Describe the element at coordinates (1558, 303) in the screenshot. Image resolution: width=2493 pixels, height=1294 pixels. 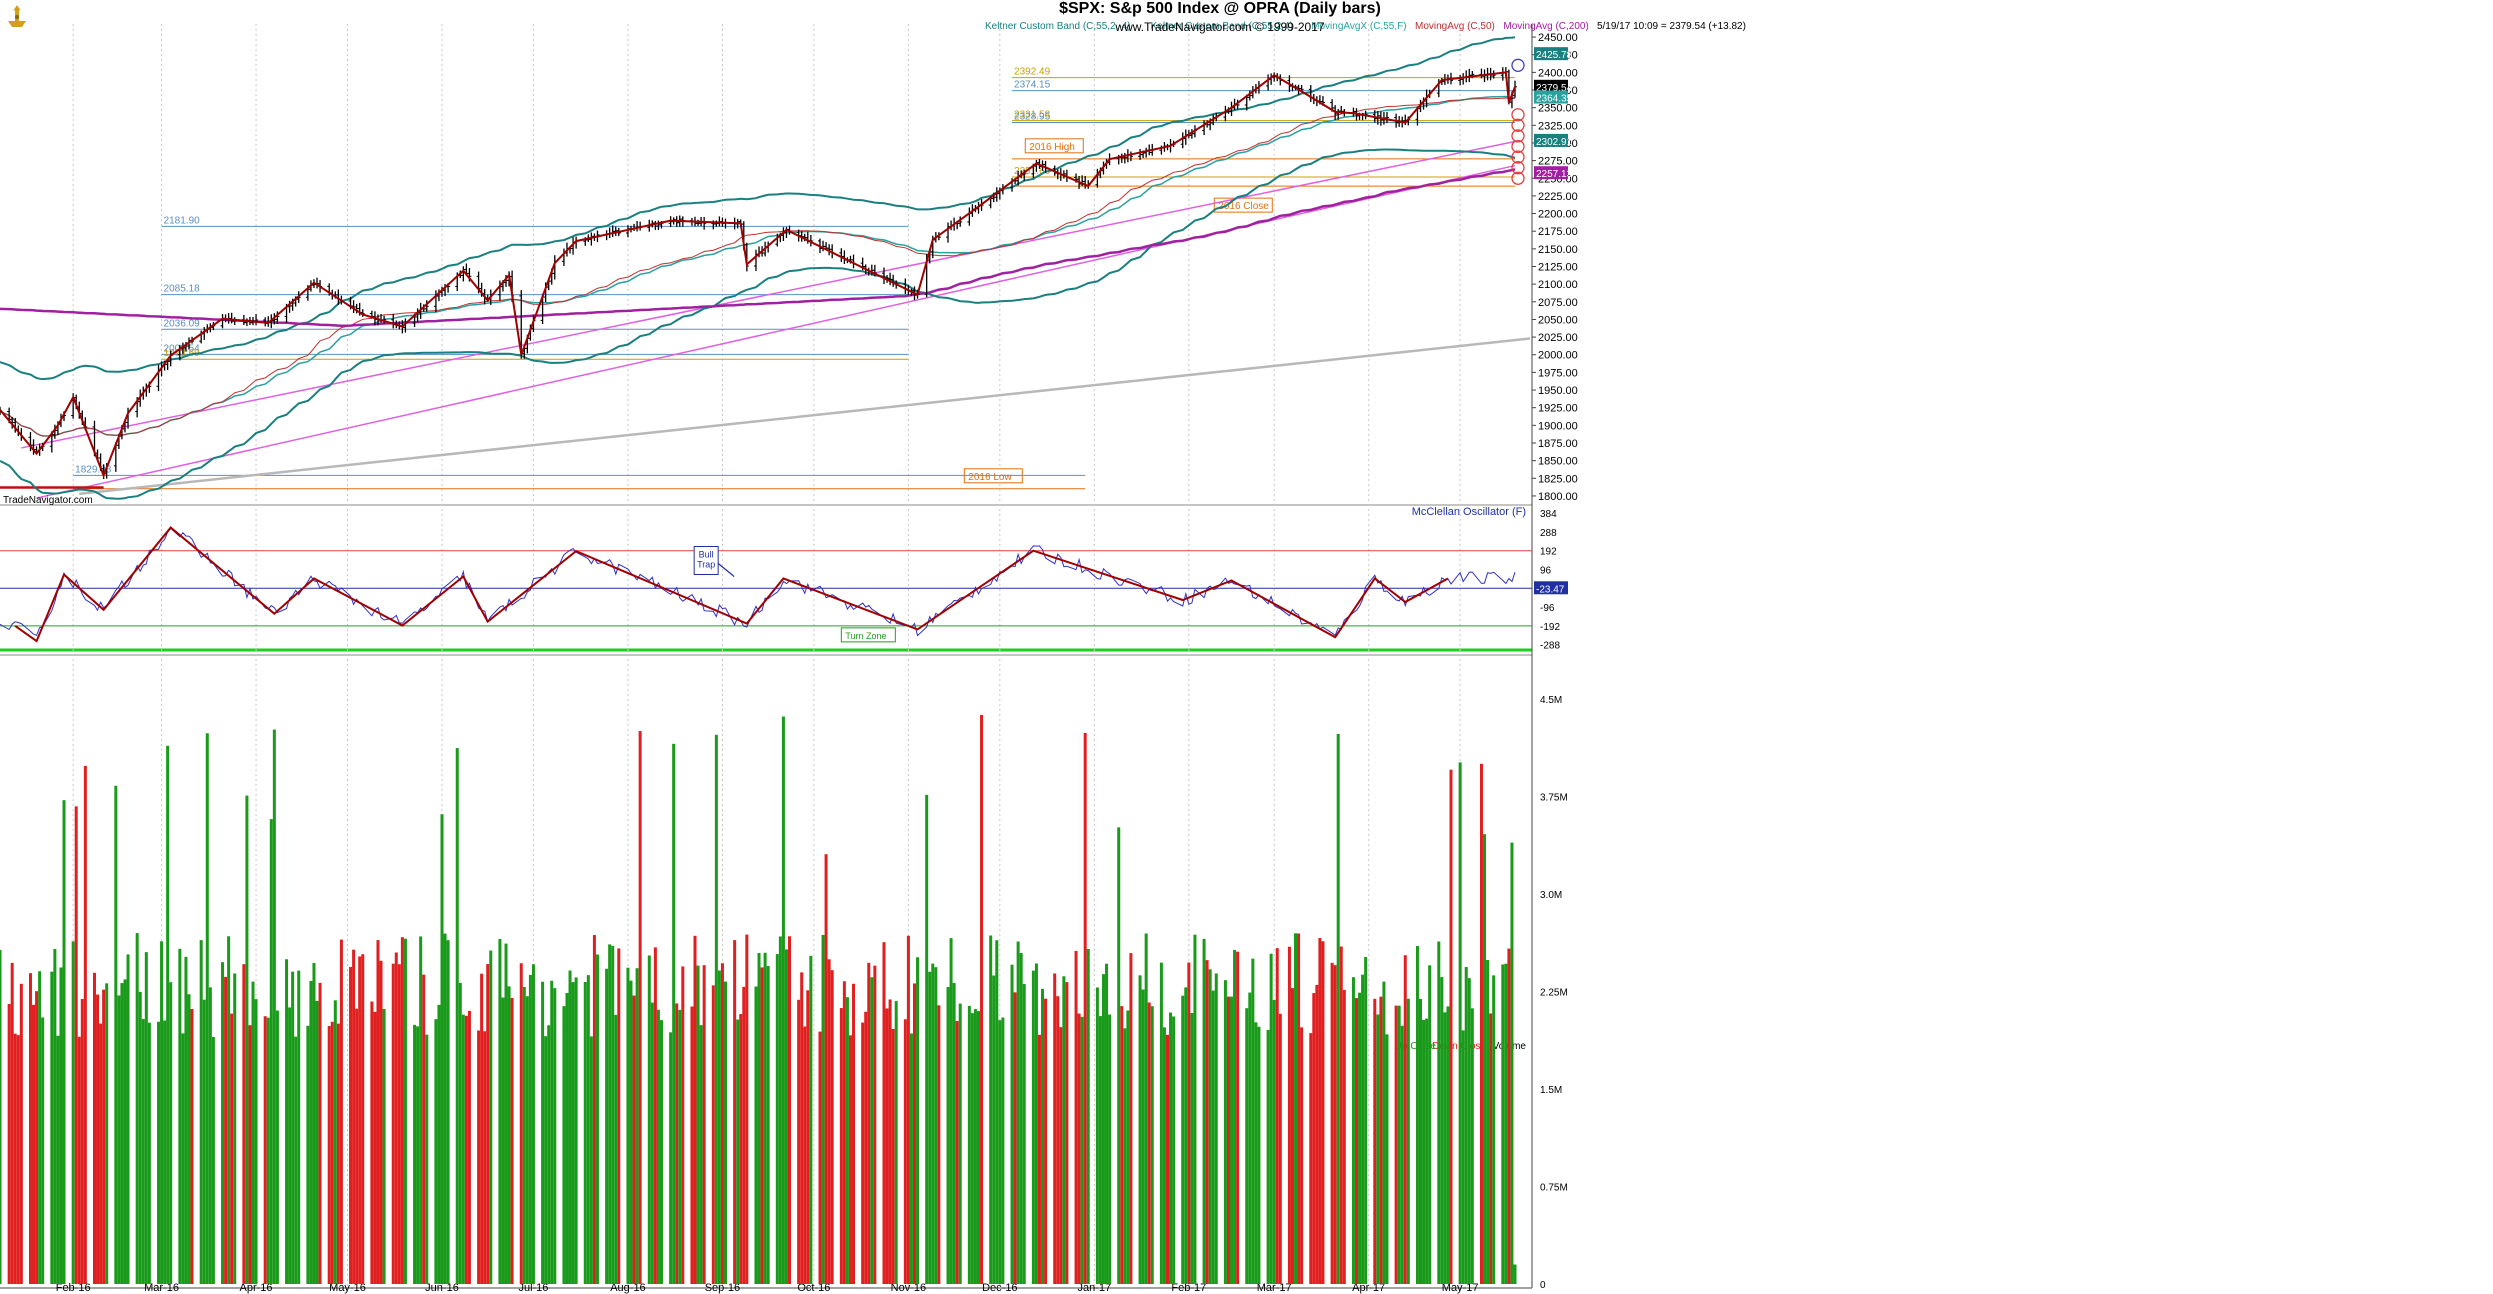
I see `y-tick-label: 2075.00` at that location.